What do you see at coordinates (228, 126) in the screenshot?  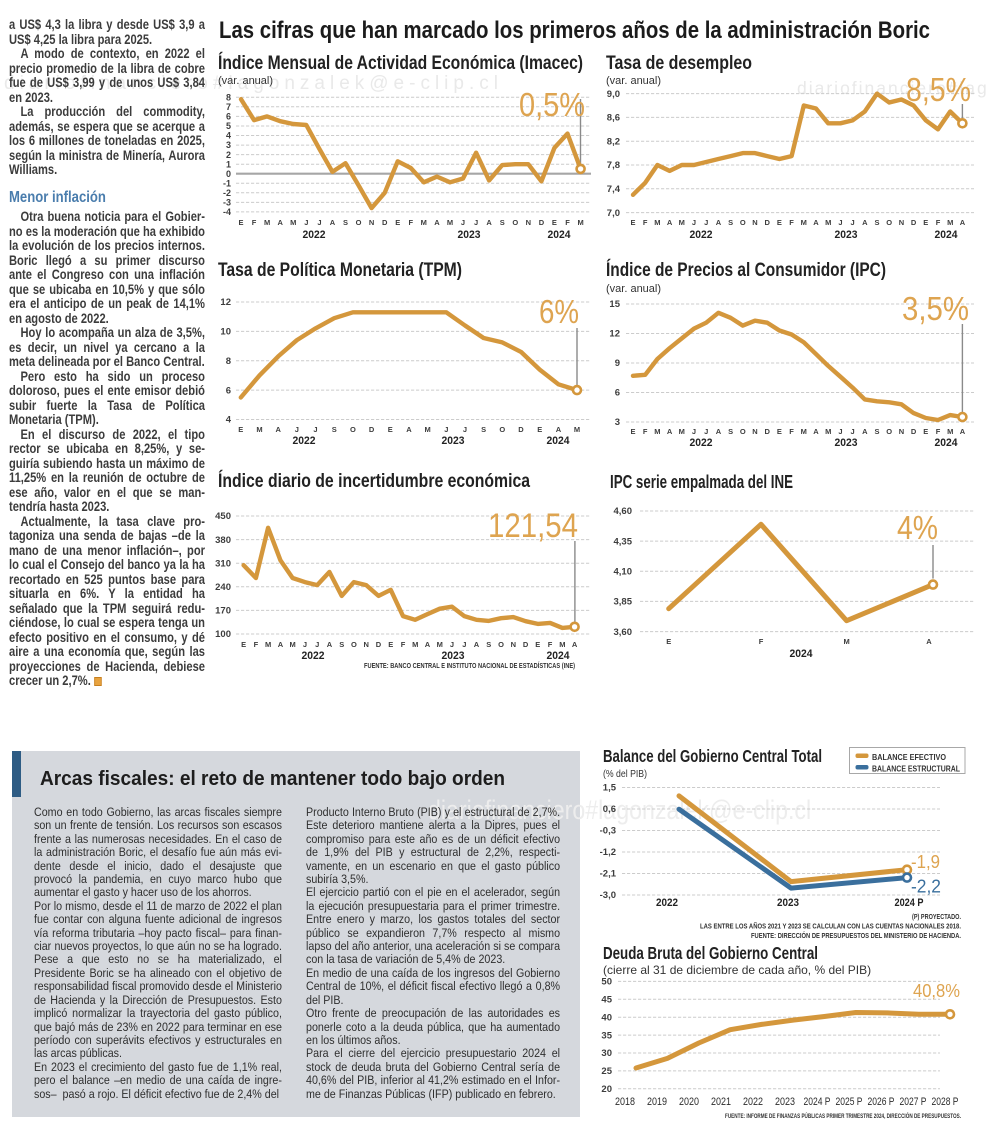 I see `svg-text: 5` at bounding box center [228, 126].